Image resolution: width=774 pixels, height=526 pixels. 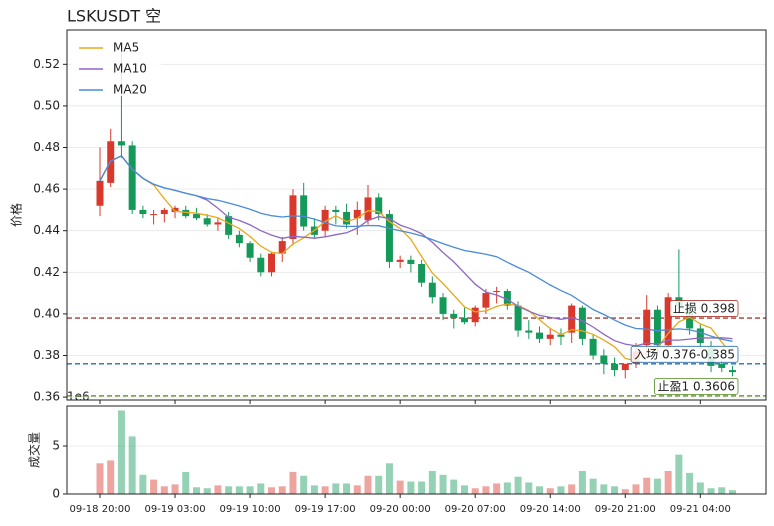 I want to click on y-tick-label: 0.46, so click(x=46, y=189).